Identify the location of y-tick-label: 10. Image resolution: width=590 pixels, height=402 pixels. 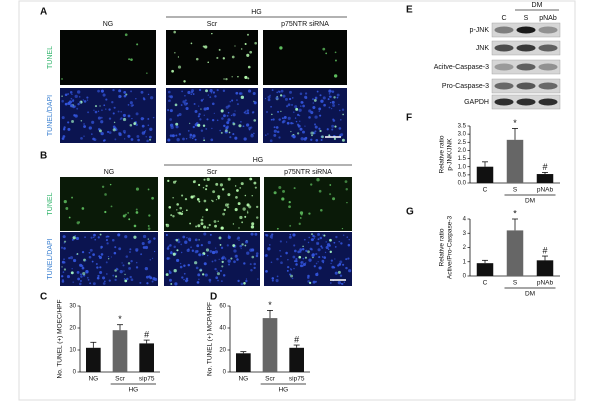
(72, 351).